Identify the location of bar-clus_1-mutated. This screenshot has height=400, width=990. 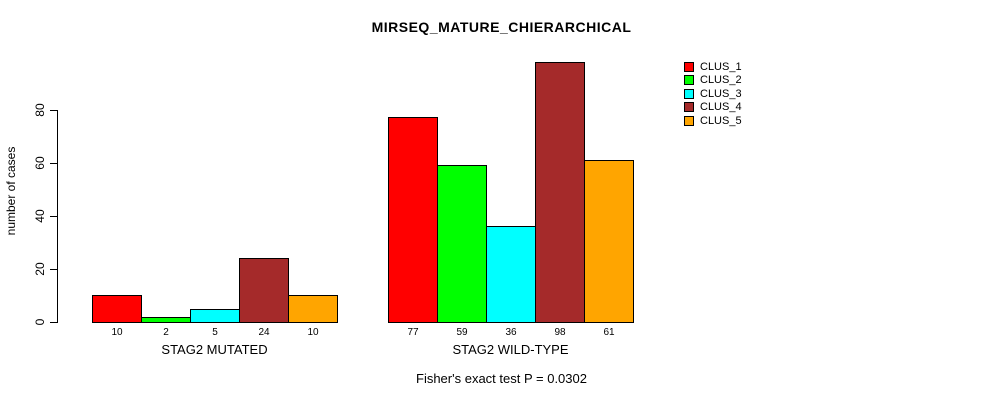
(117, 309).